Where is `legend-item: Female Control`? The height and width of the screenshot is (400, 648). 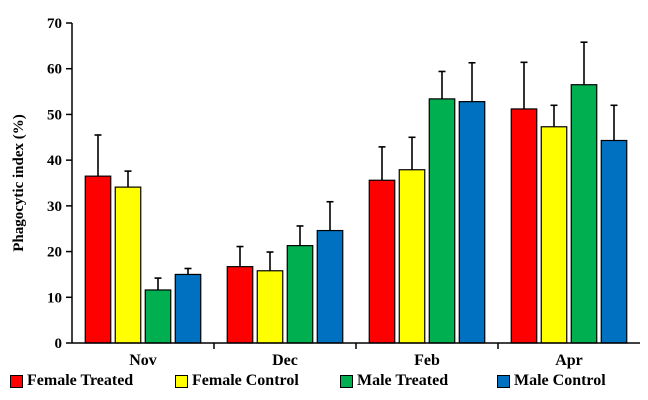
legend-item: Female Control is located at coordinates (237, 381).